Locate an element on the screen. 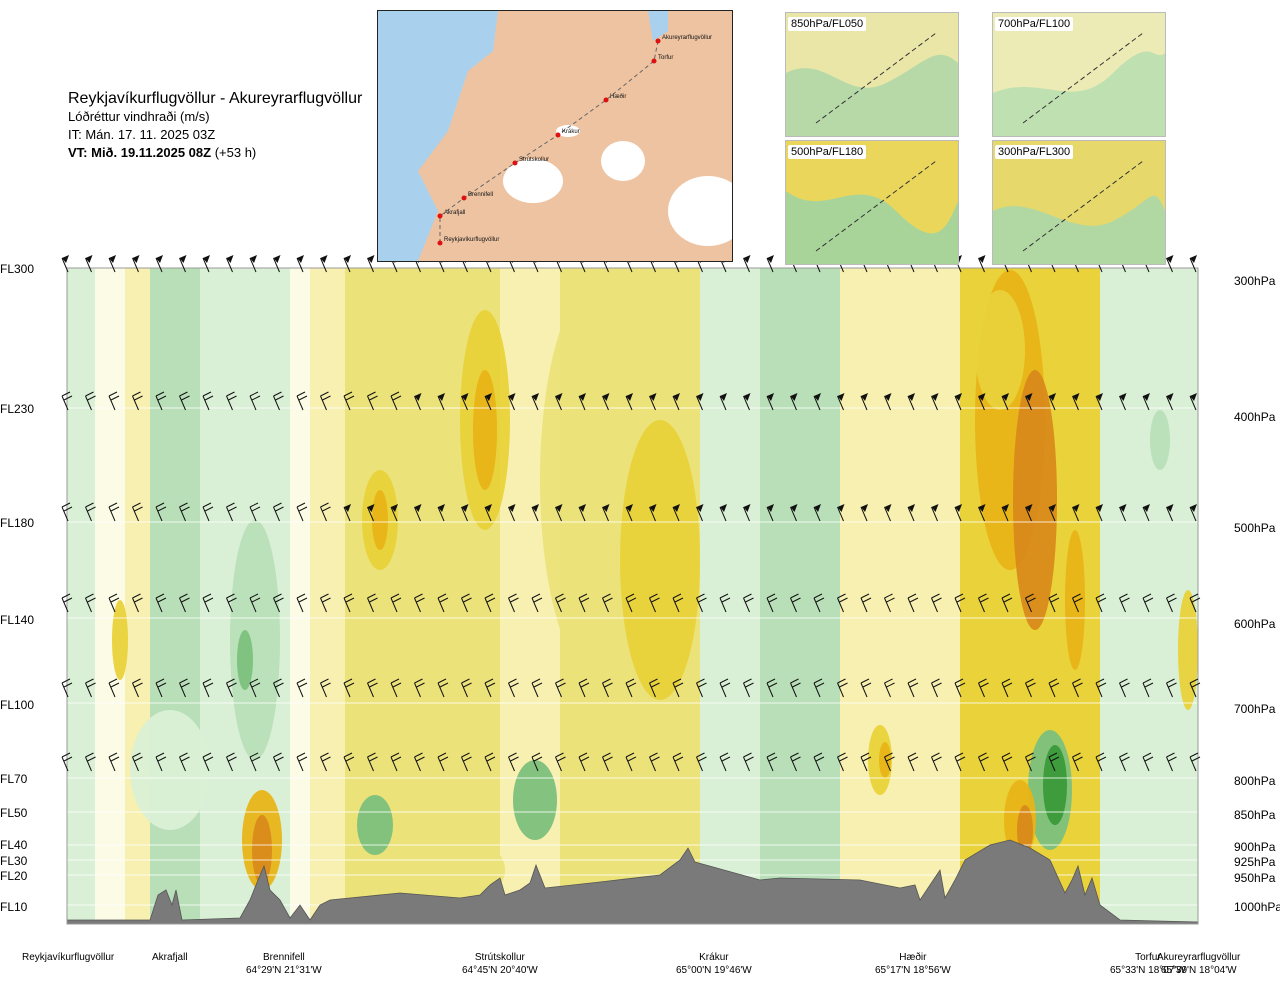  fl-label: FL100 is located at coordinates (17, 705).